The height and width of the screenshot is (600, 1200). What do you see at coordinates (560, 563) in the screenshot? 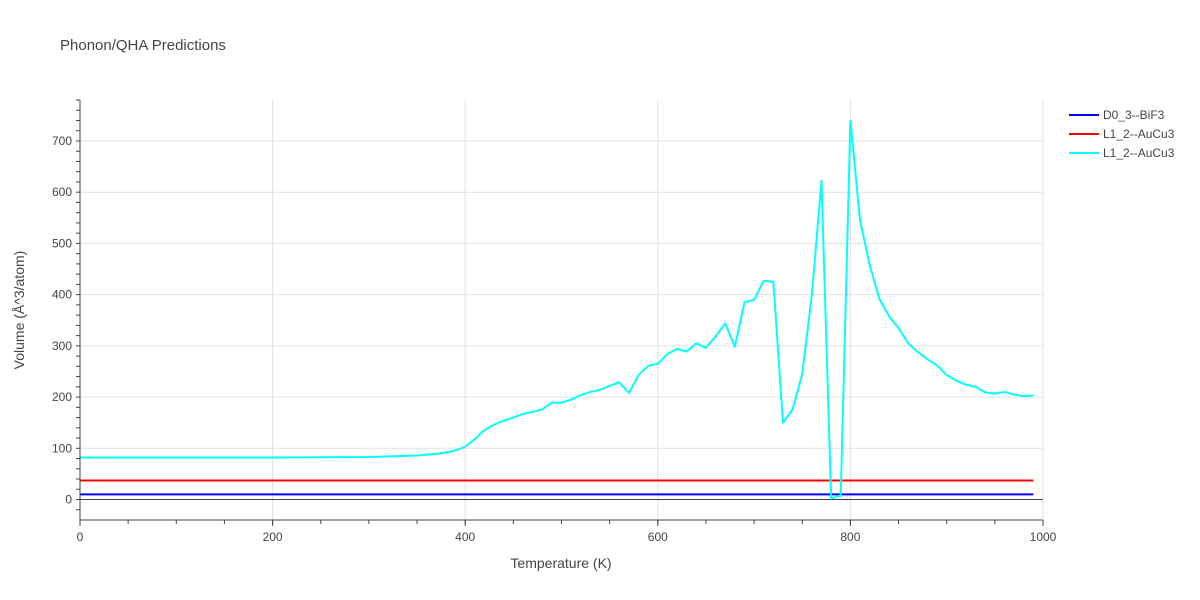
I see `x-axis-label: Temperature (K)` at bounding box center [560, 563].